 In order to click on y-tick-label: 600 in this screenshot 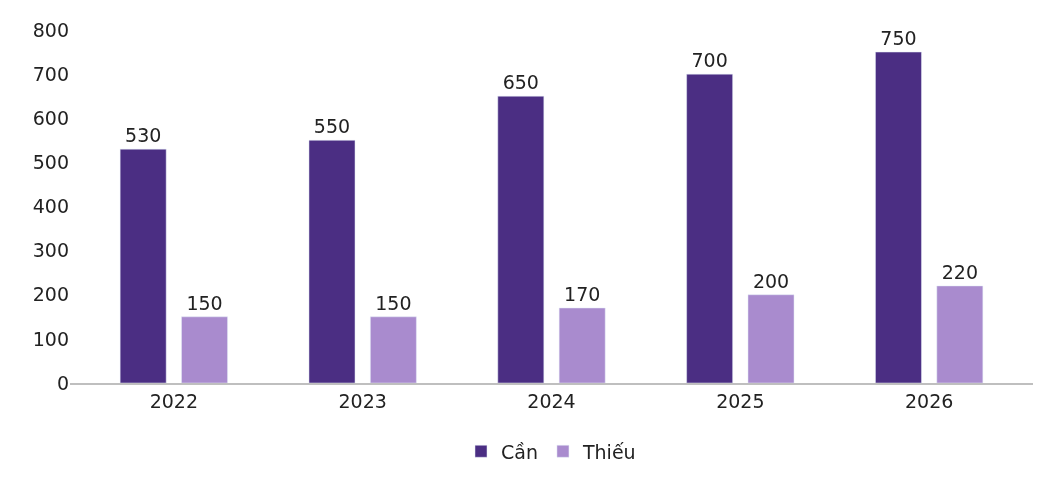, I will do `click(50, 117)`.